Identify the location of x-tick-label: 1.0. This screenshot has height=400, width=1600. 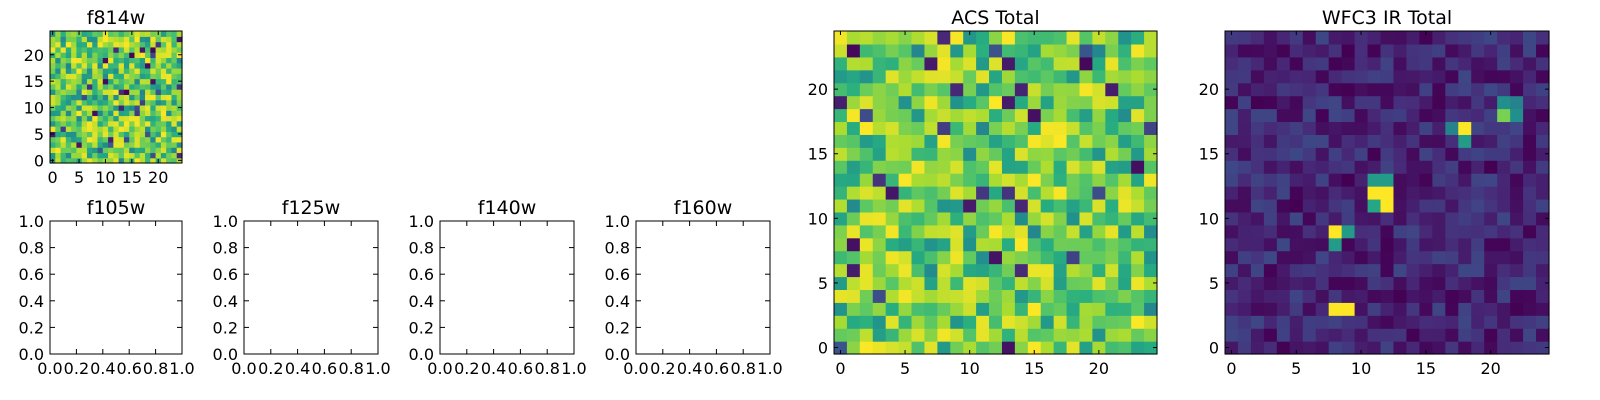
(377, 368).